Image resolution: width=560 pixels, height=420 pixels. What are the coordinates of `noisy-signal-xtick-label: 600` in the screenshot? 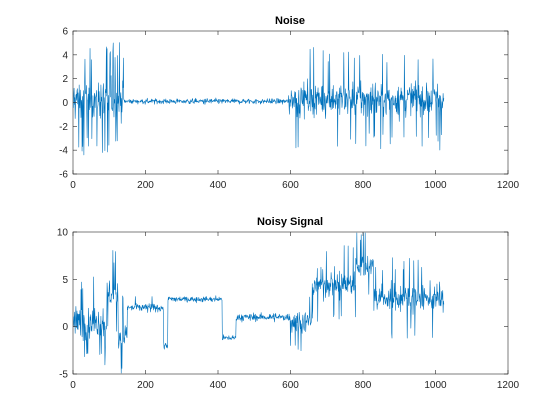 It's located at (290, 385).